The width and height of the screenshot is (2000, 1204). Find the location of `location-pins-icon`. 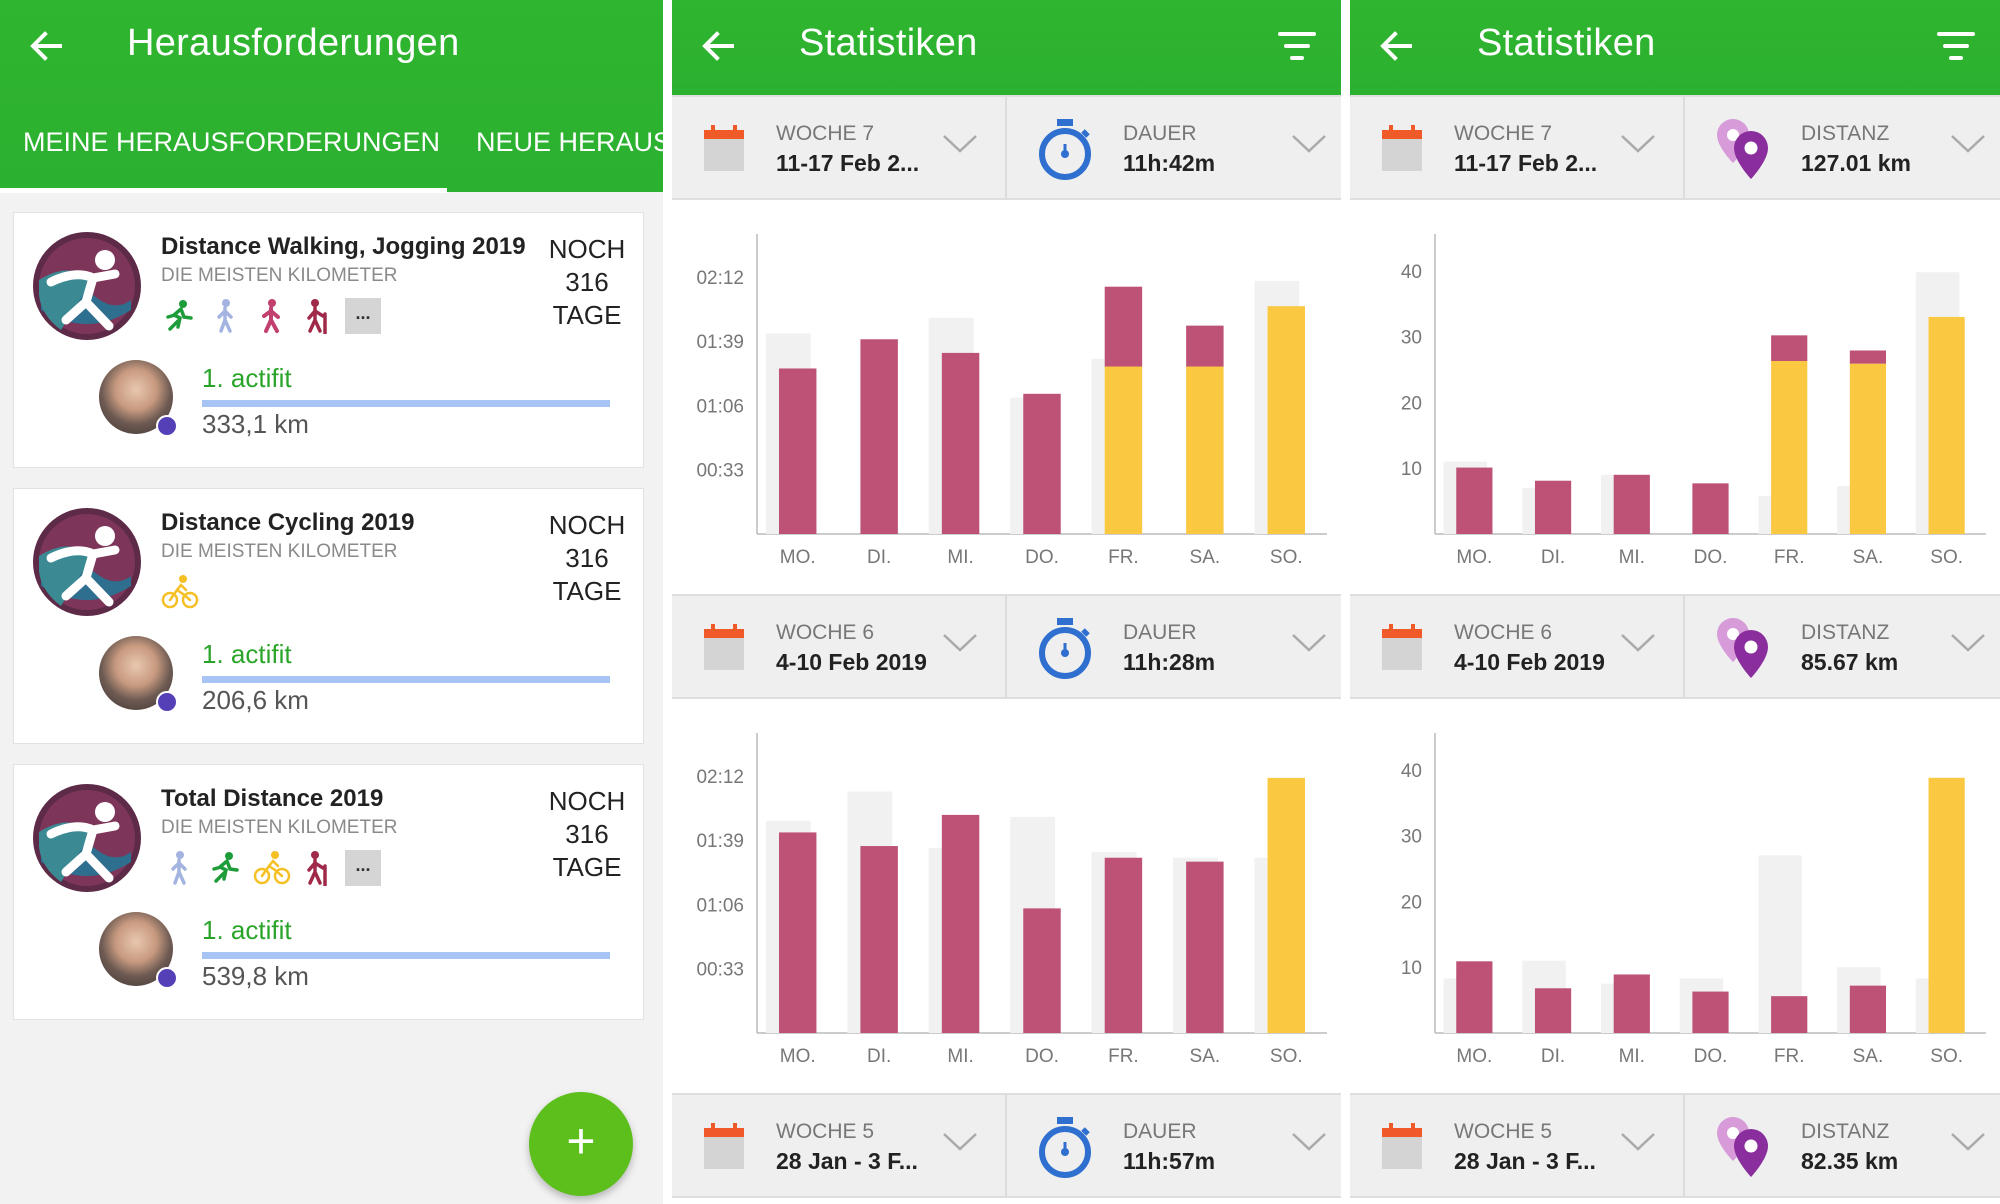

location-pins-icon is located at coordinates (1743, 1147).